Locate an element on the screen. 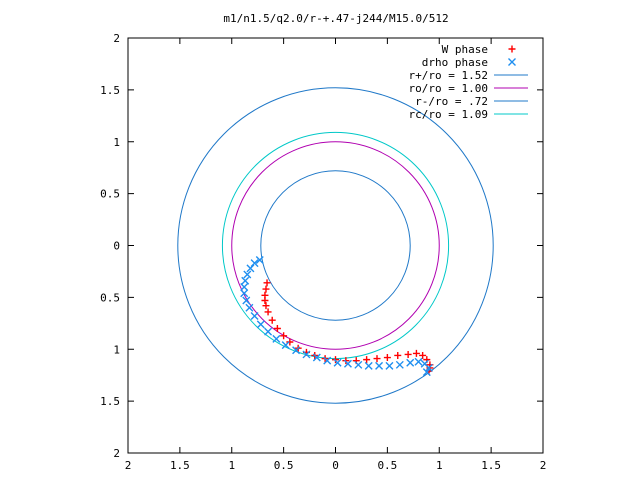  legend-label: W phase is located at coordinates (465, 49).